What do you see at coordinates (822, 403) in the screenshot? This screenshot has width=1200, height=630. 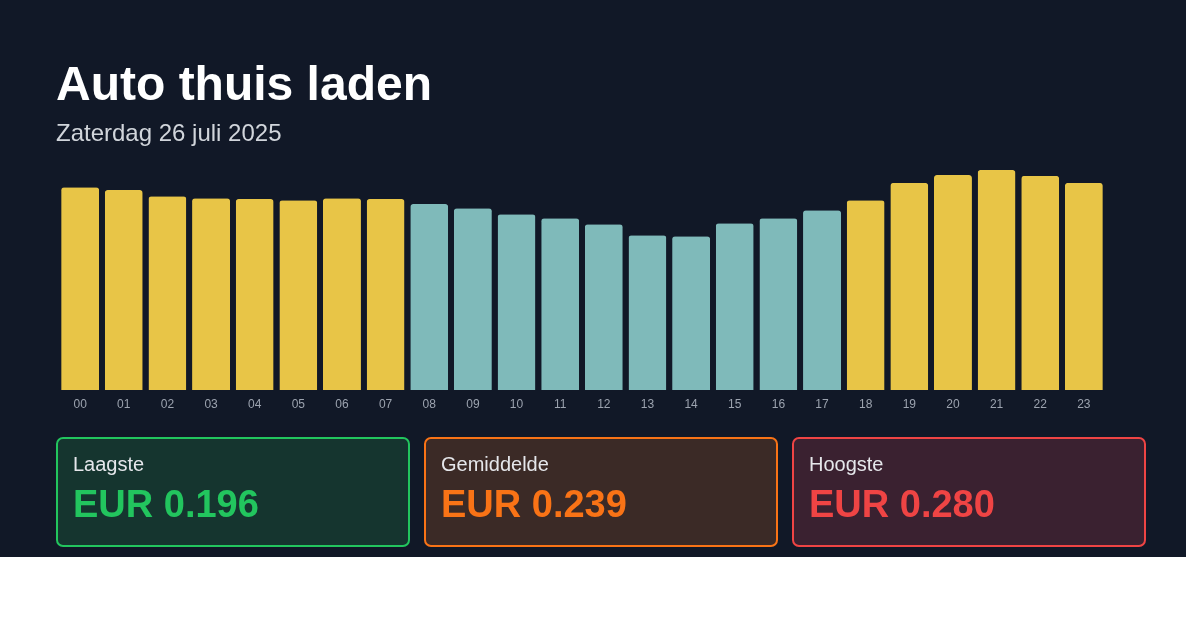 I see `x-tick-label: 17` at bounding box center [822, 403].